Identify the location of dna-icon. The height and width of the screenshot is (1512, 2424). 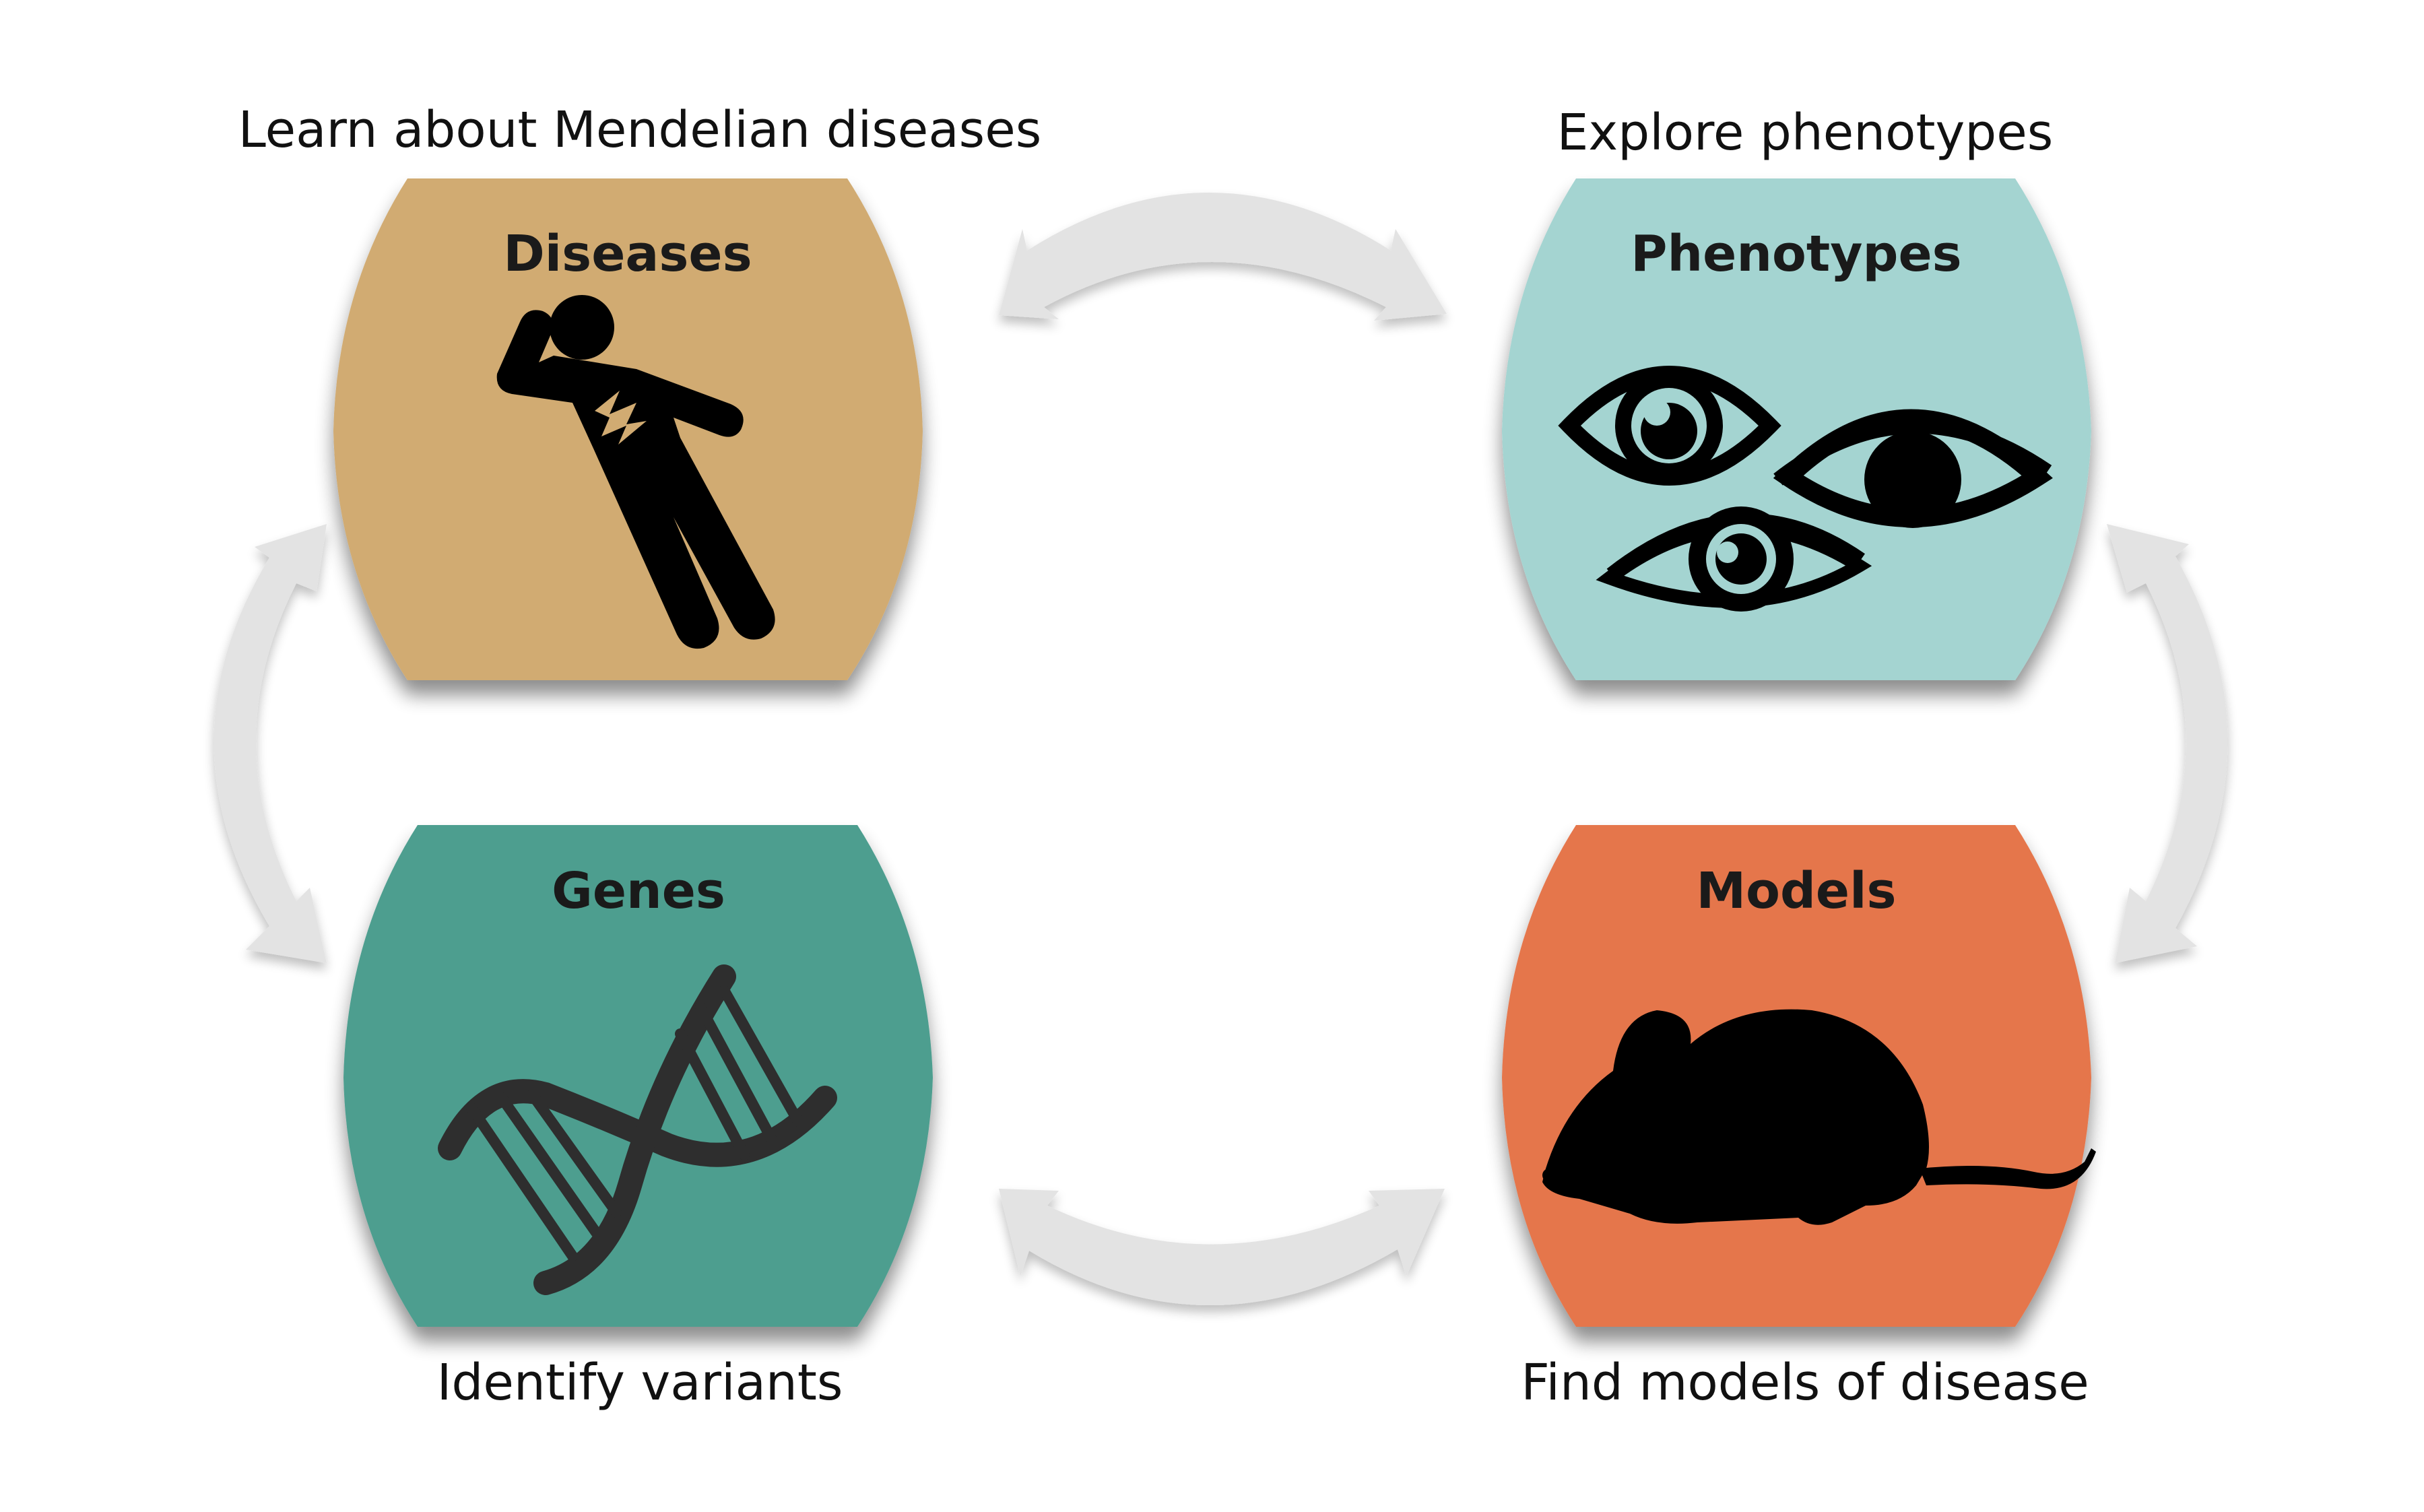
(638, 1129).